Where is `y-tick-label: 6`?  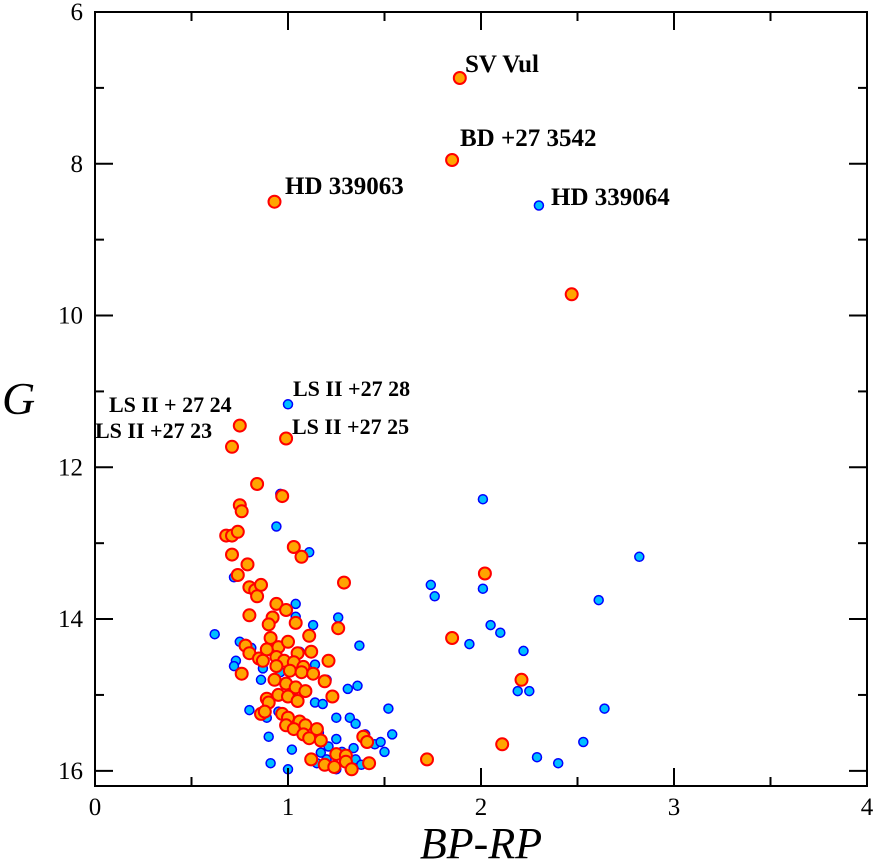
y-tick-label: 6 is located at coordinates (77, 13).